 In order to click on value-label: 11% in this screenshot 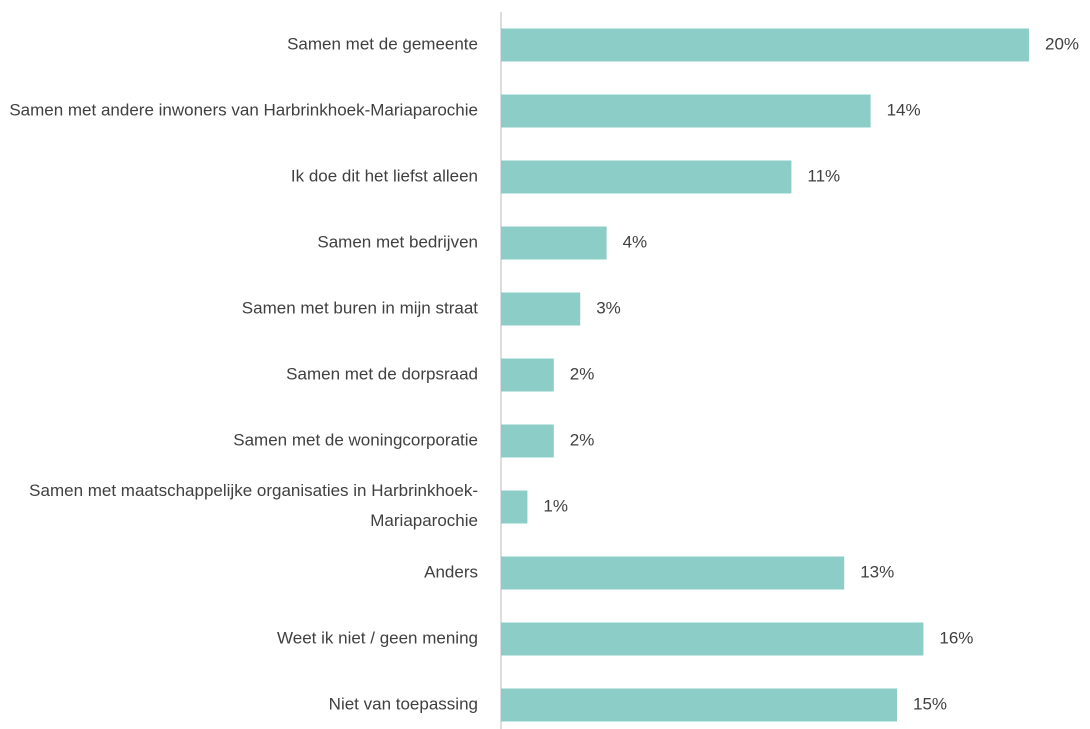, I will do `click(823, 175)`.